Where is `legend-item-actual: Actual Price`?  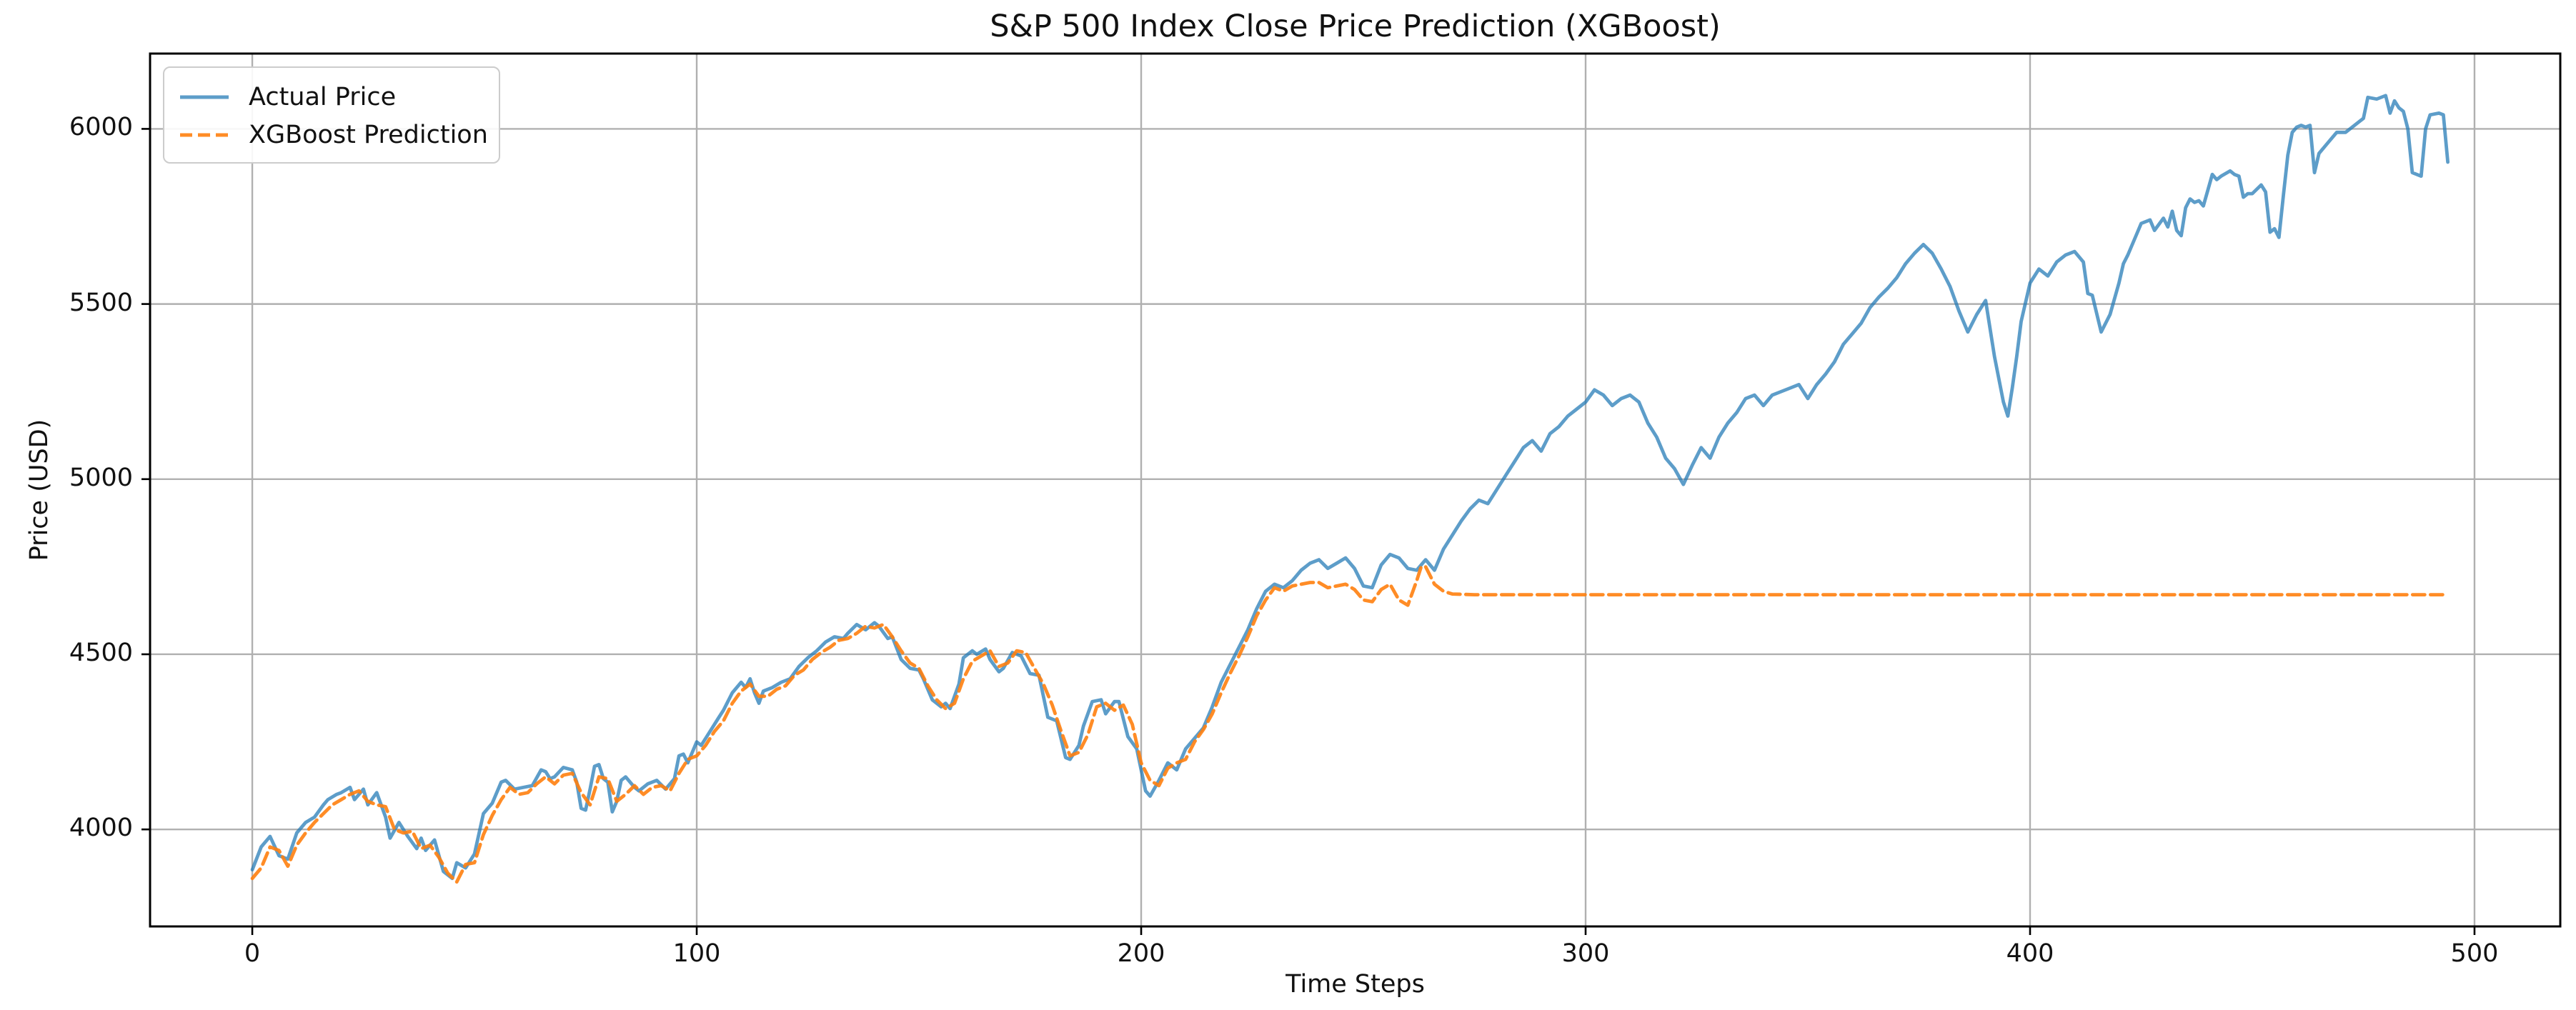 legend-item-actual: Actual Price is located at coordinates (330, 97).